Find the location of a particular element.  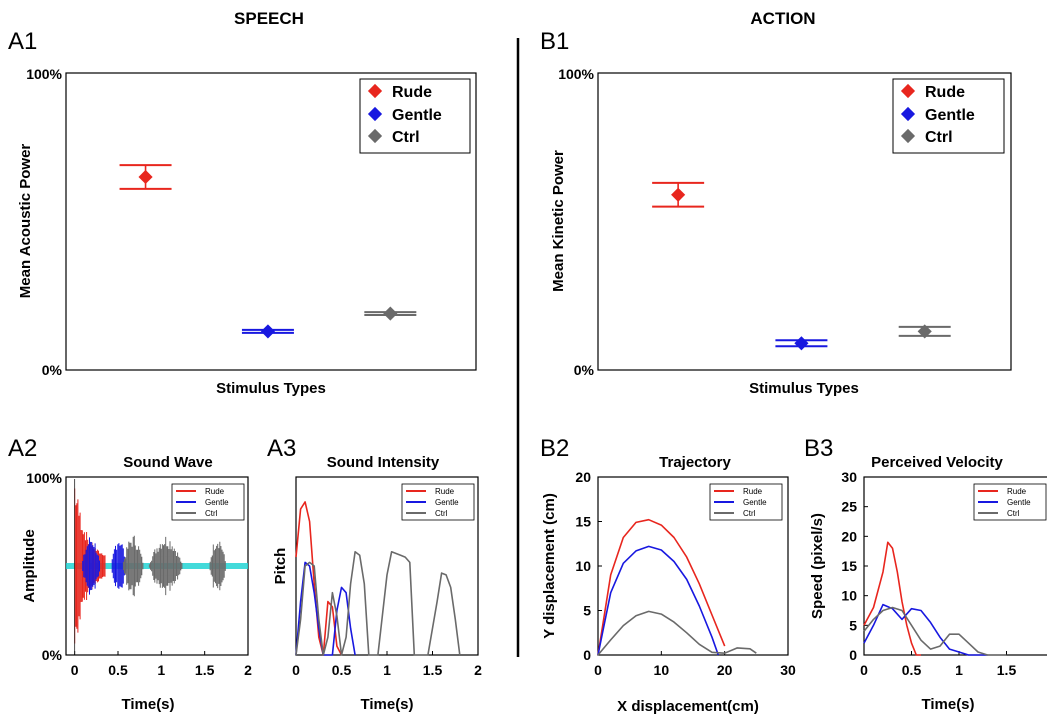

a2-legend-rude: Rude is located at coordinates (215, 491).